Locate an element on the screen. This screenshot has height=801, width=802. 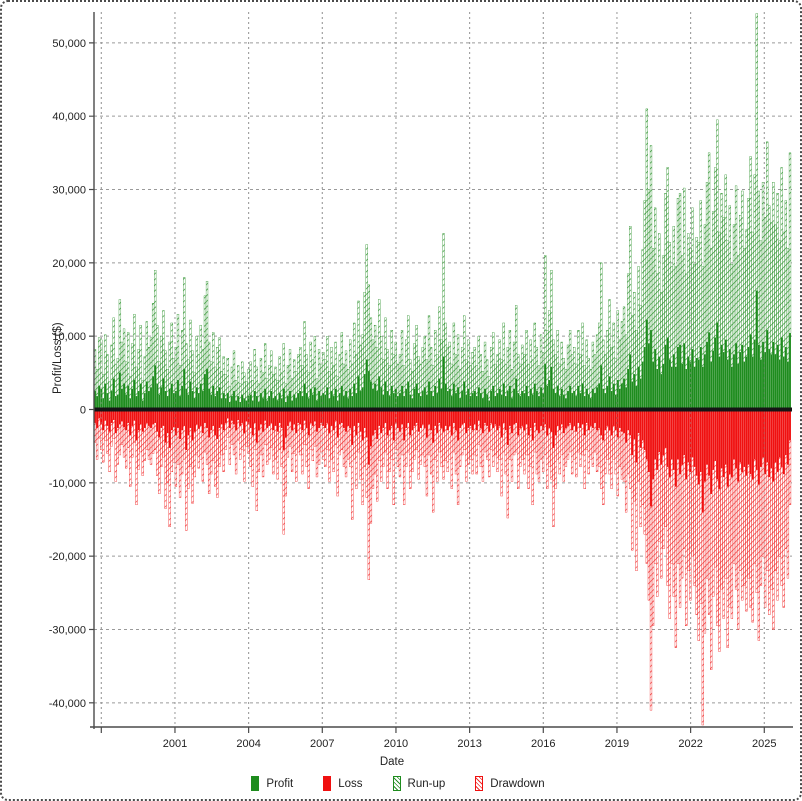
svg-text: -20,000 is located at coordinates (67, 557).